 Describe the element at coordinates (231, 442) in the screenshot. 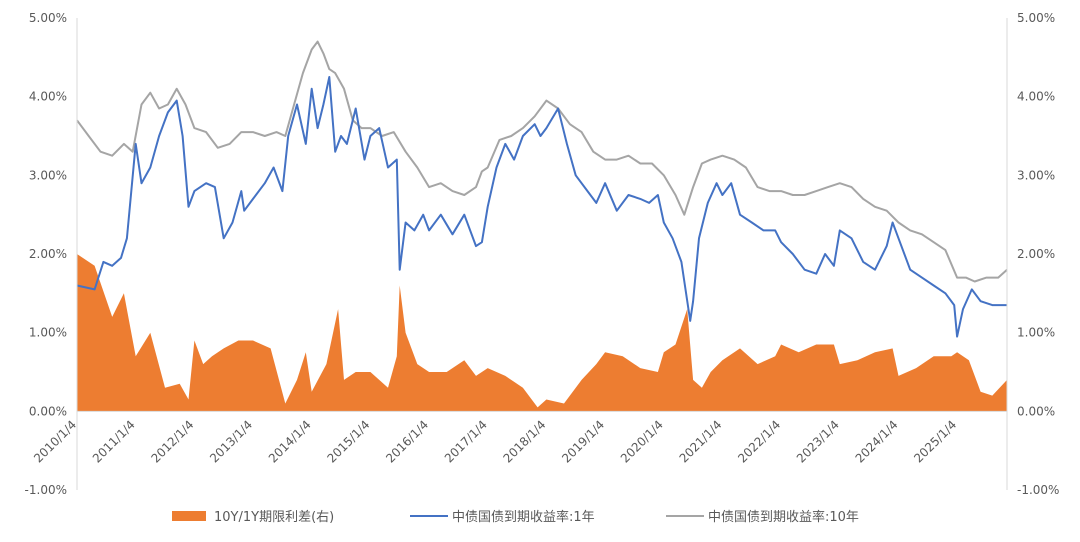

I see `x-tick-label: 2013/1/4` at that location.